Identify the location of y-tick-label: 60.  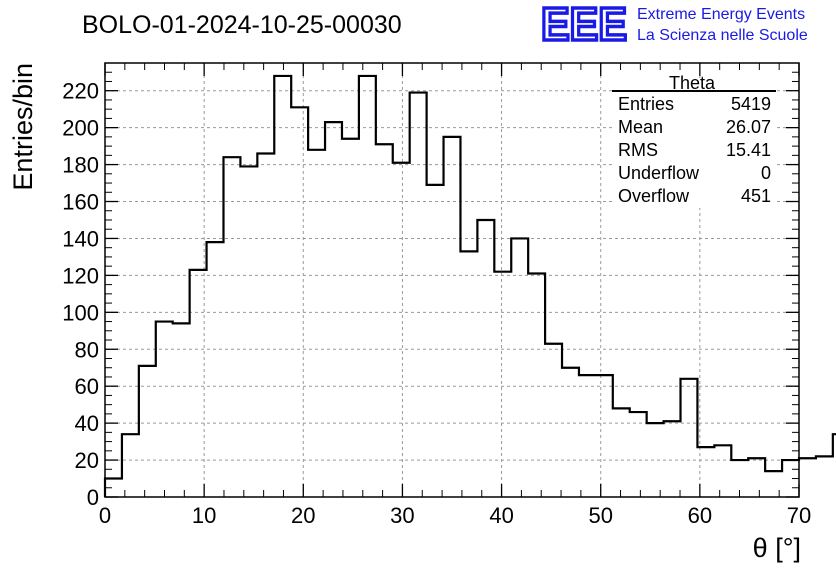
(87, 386).